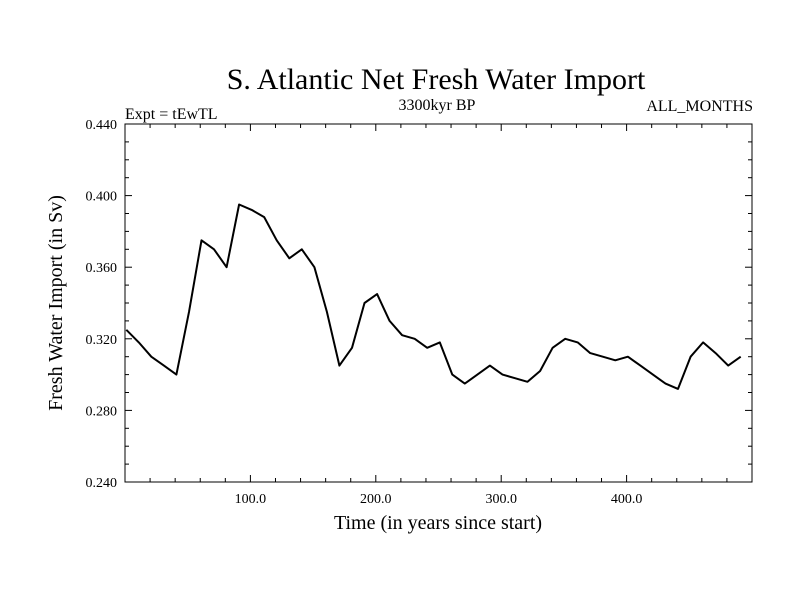  What do you see at coordinates (102, 125) in the screenshot?
I see `y-tick-label: 0.440` at bounding box center [102, 125].